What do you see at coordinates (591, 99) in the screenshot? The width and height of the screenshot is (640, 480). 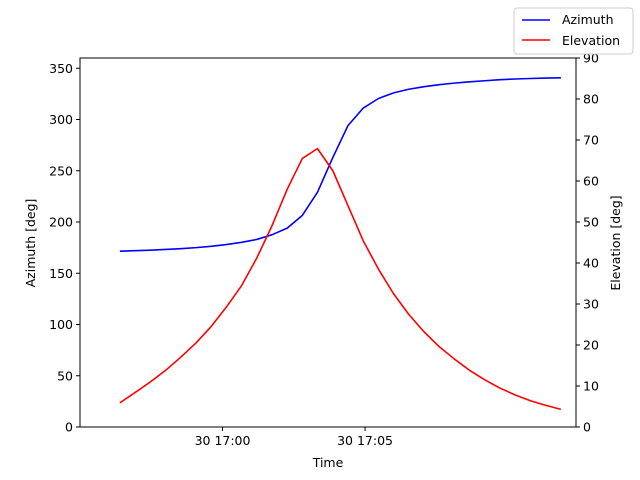 I see `y-right-tick-label: 80` at bounding box center [591, 99].